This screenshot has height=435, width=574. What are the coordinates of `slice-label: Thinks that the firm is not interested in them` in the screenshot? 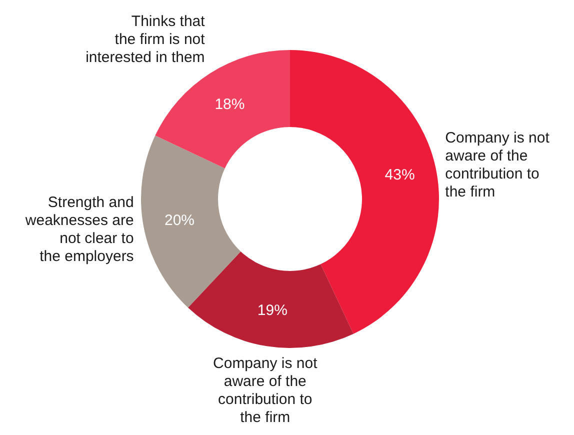 It's located at (146, 39).